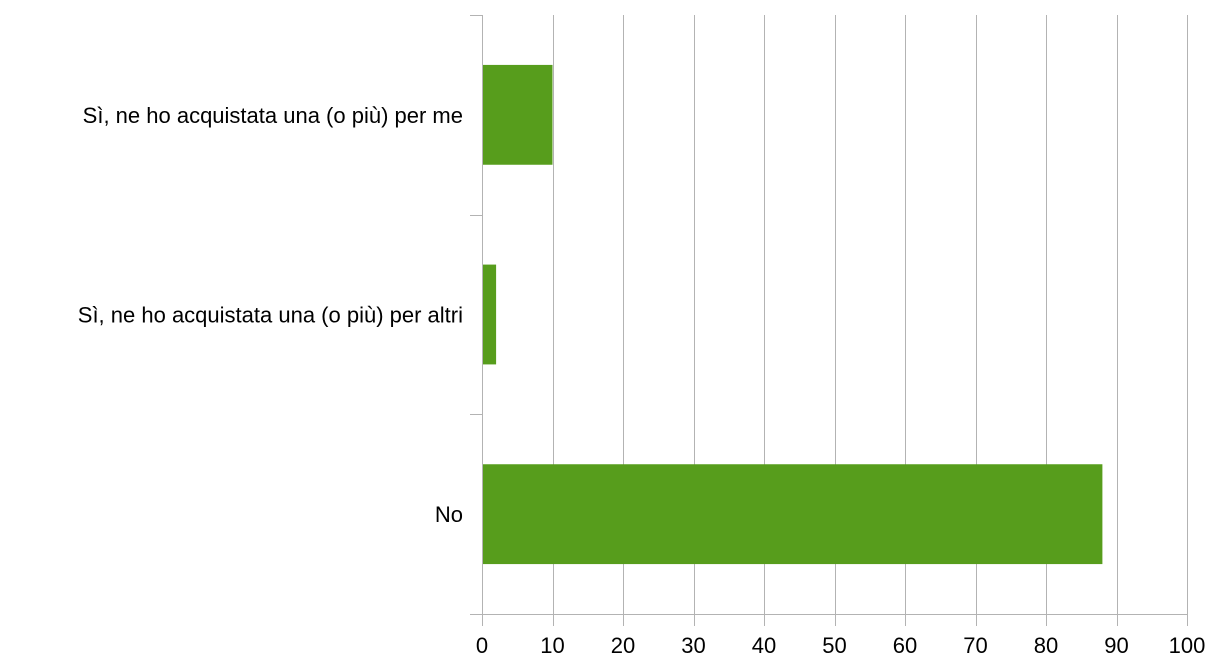 Image resolution: width=1211 pixels, height=661 pixels. Describe the element at coordinates (764, 645) in the screenshot. I see `x-tick-label: 40` at that location.